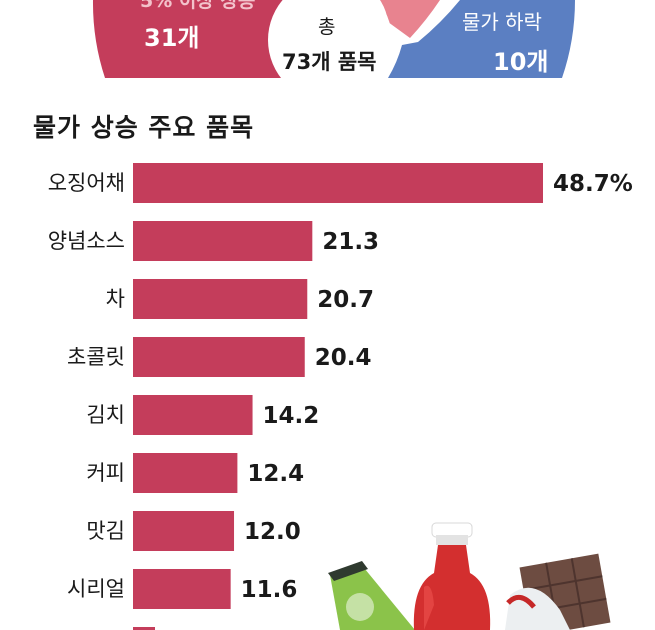 Image resolution: width=655 pixels, height=630 pixels. Describe the element at coordinates (96, 589) in the screenshot. I see `category-label: 시리얼` at that location.